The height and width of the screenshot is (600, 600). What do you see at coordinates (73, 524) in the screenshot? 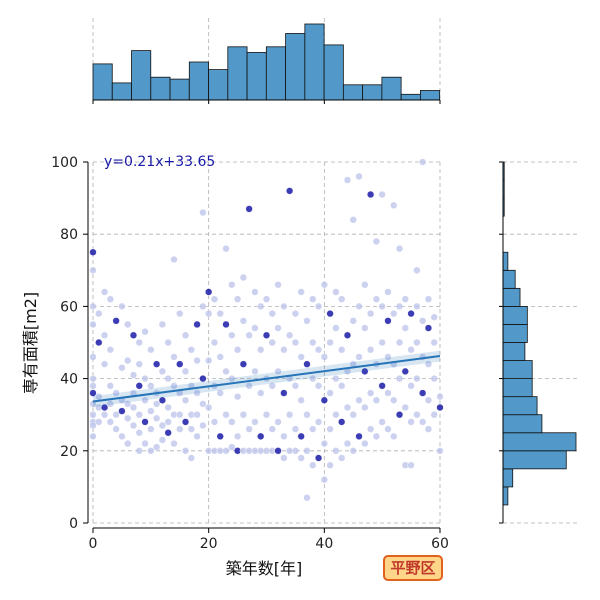
I see `y-tick-label: 0` at bounding box center [73, 524].